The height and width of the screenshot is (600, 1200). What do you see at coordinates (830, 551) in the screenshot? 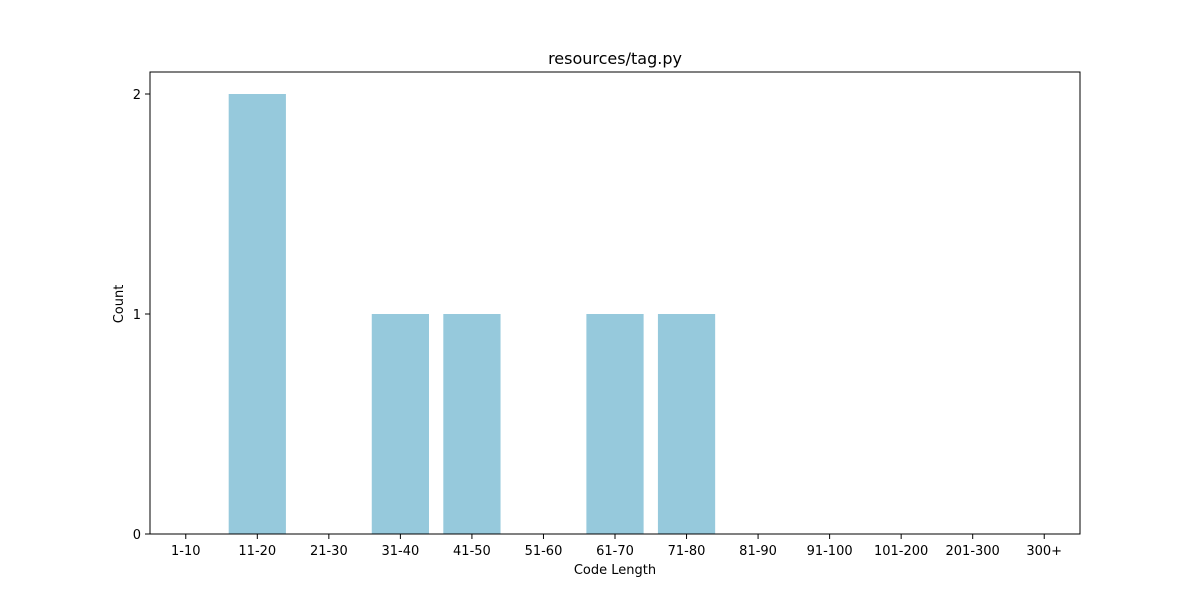
I see `x-tick-label: 91-100` at bounding box center [830, 551].